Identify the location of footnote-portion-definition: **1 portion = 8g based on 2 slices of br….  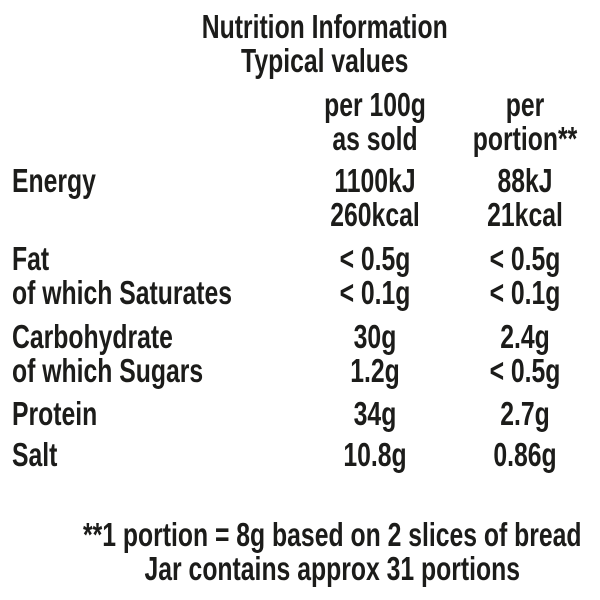
(332, 534).